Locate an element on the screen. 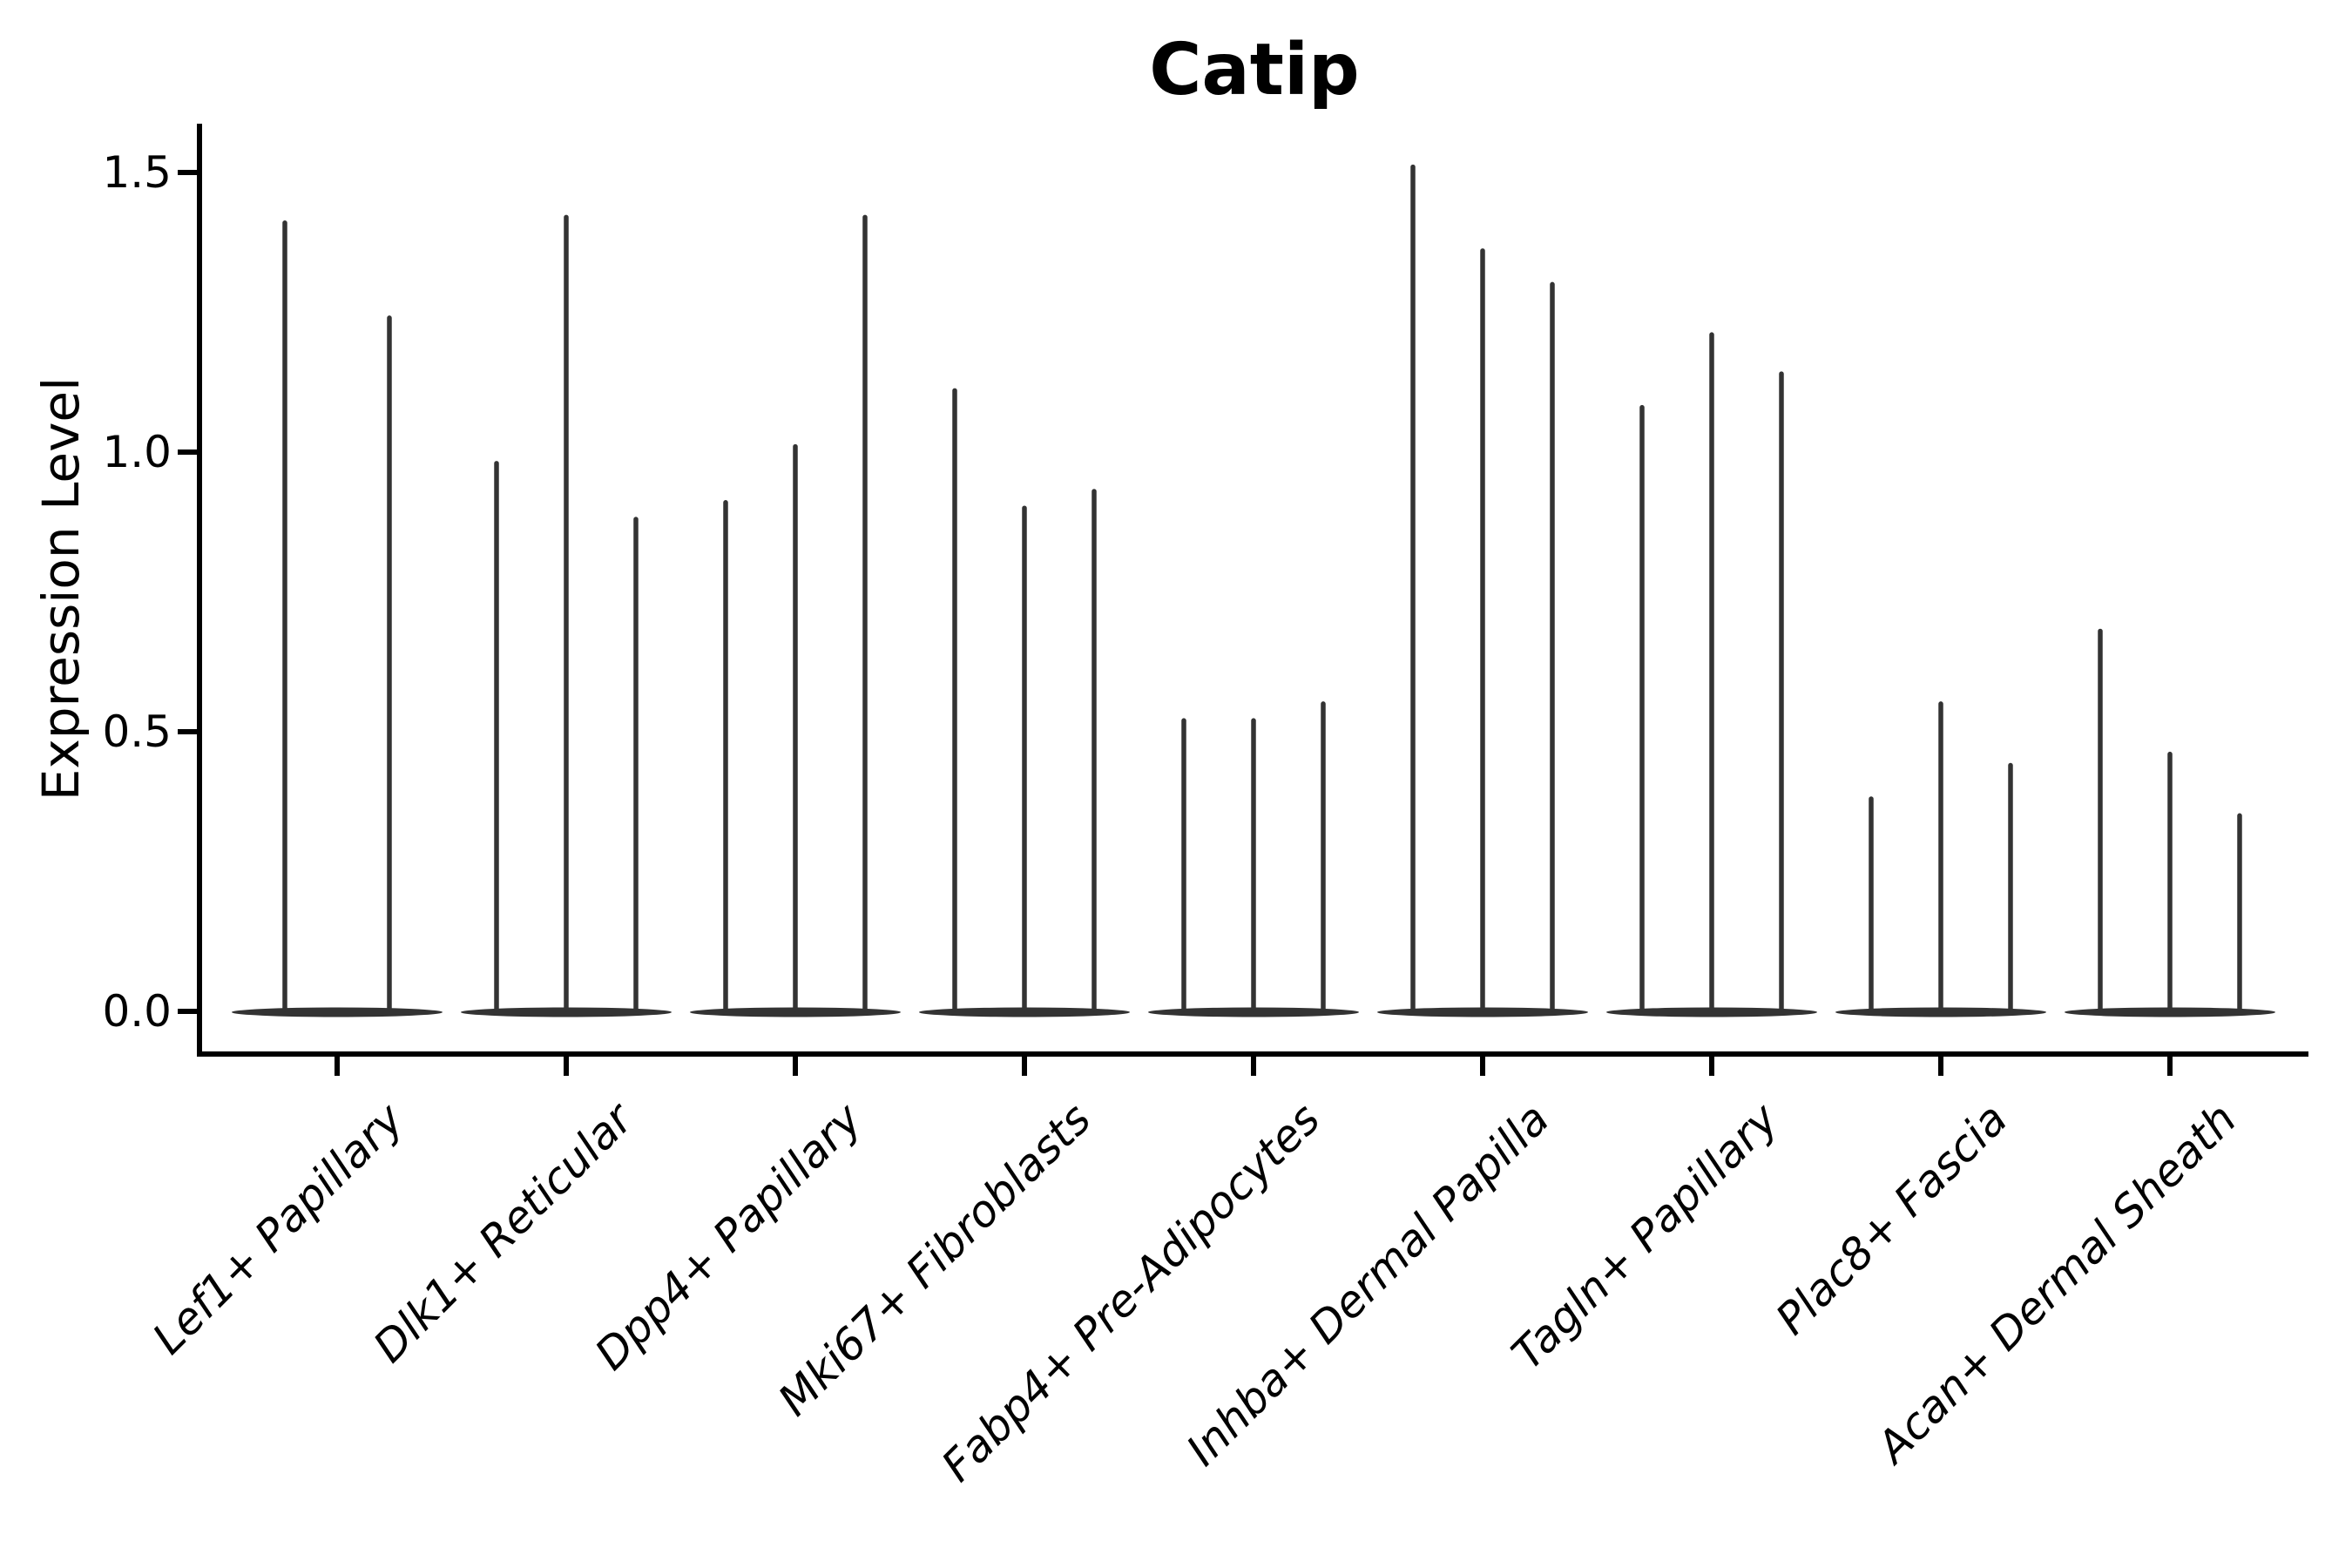 The width and height of the screenshot is (2352, 1568). y-tick-label: 0.0 is located at coordinates (137, 1012).